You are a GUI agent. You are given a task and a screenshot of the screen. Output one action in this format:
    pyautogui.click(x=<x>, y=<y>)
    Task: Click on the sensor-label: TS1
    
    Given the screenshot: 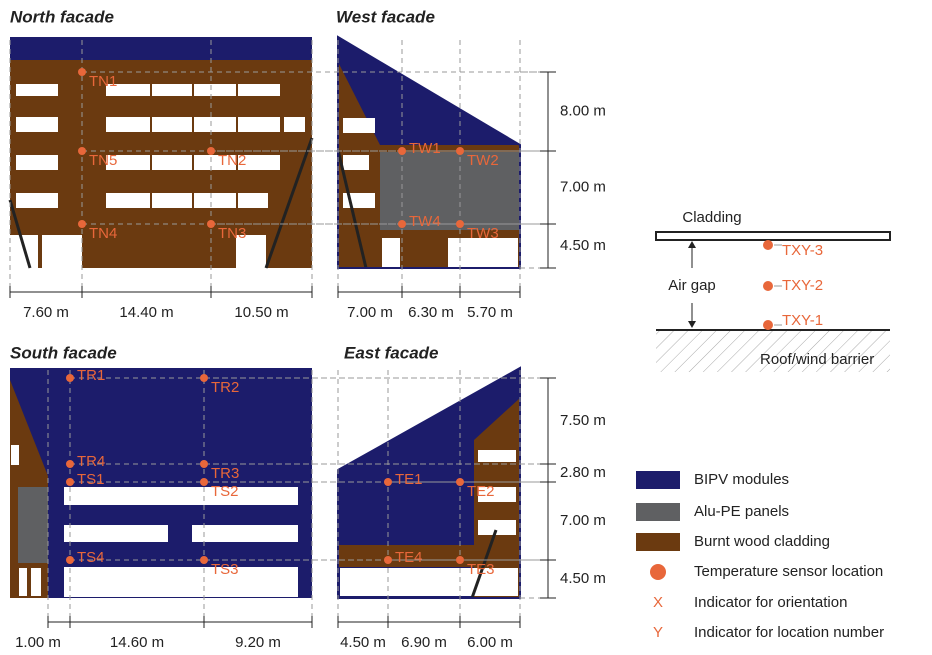 What is the action you would take?
    pyautogui.click(x=91, y=479)
    